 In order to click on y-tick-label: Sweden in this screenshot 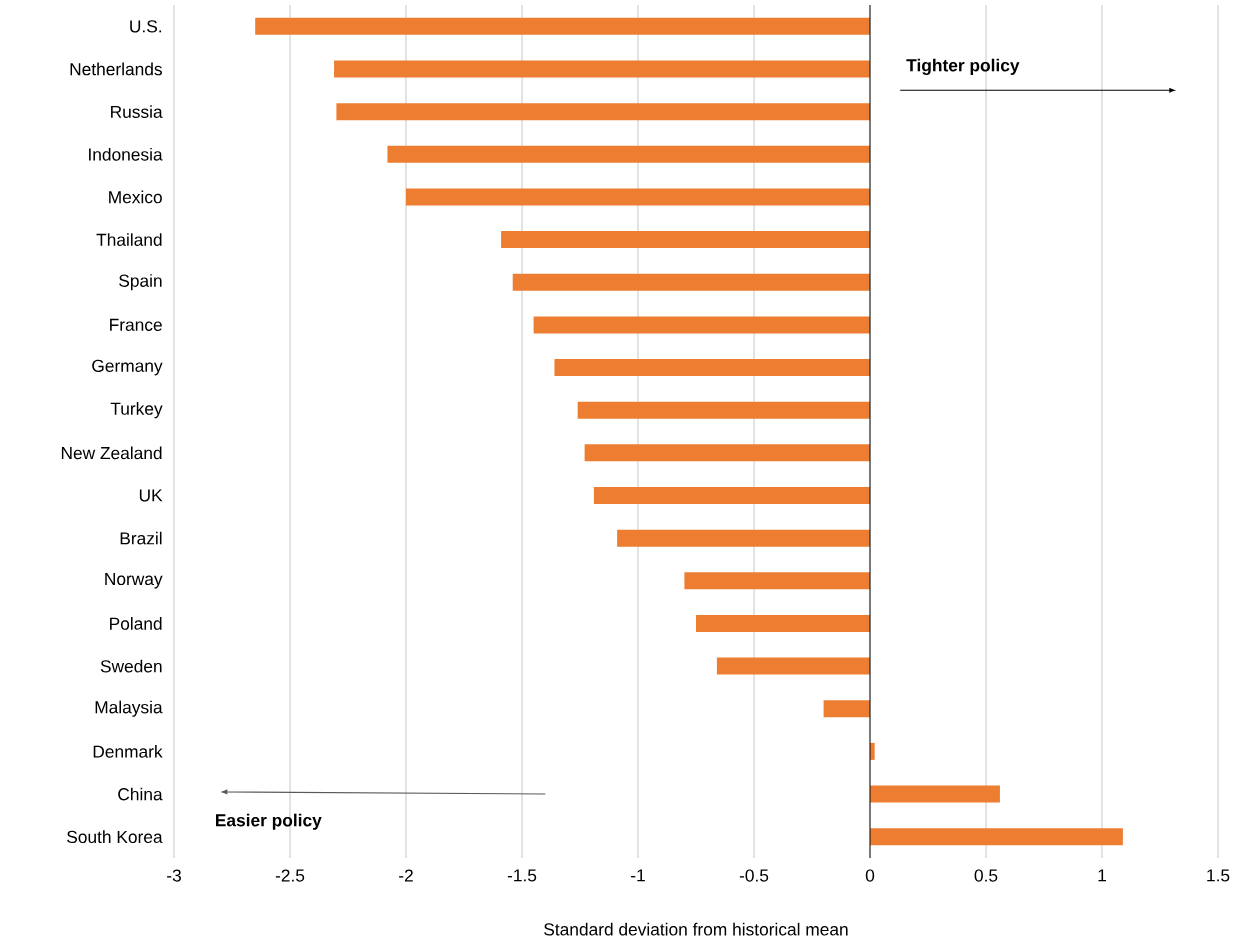, I will do `click(131, 666)`.